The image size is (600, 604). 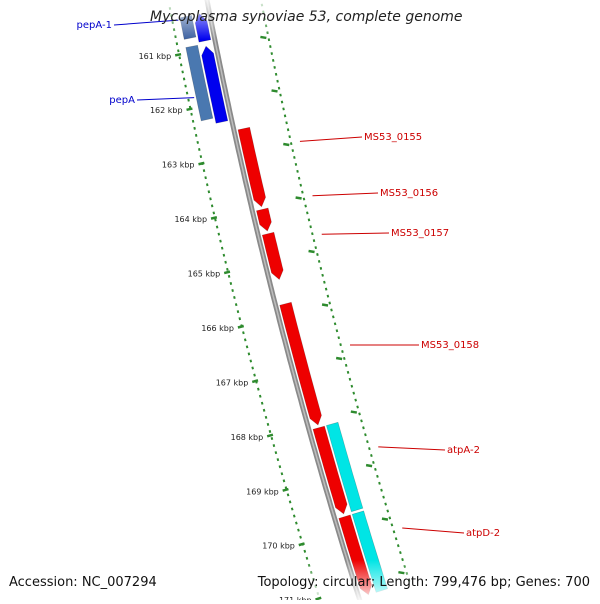 What do you see at coordinates (409, 193) in the screenshot?
I see `gene-label: MS53_0156` at bounding box center [409, 193].